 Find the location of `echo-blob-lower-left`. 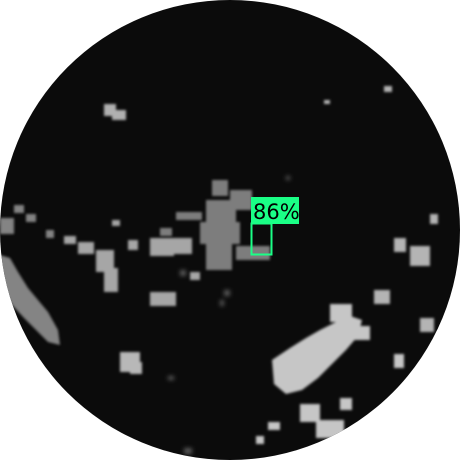

echo-blob-lower-left is located at coordinates (131, 363).